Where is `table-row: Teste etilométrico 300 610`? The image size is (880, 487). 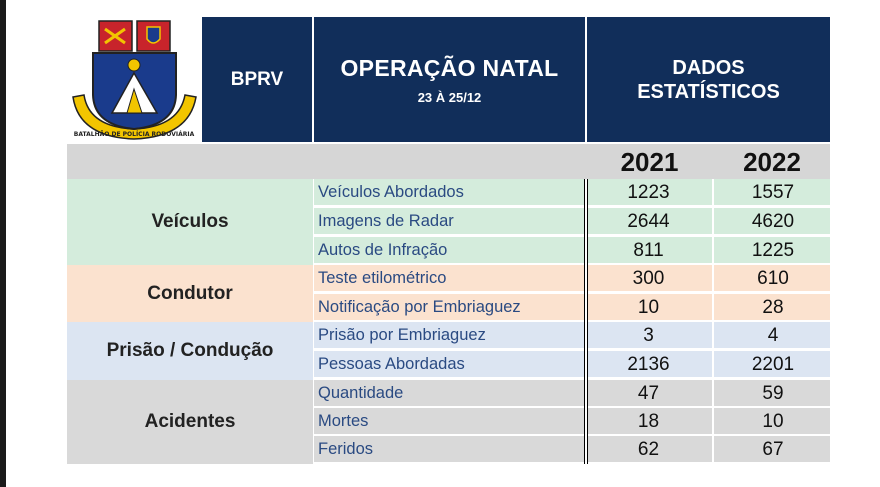 table-row: Teste etilométrico 300 610 is located at coordinates (572, 278).